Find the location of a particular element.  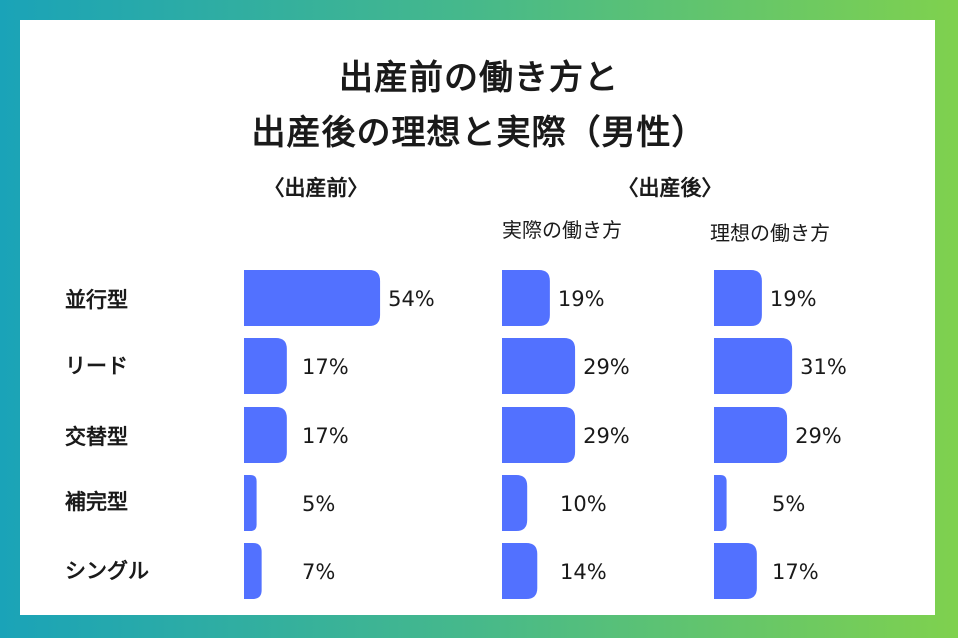

group-label-before-birth: 〈出産前〉 is located at coordinates (316, 188).